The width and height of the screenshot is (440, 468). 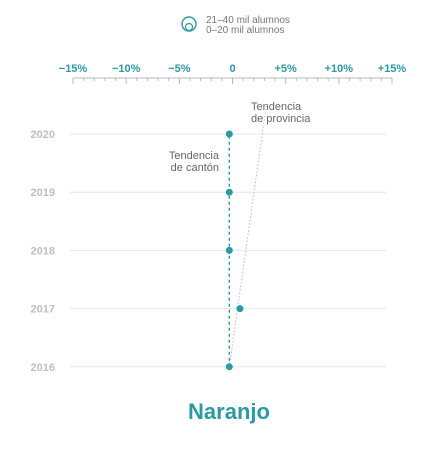 What do you see at coordinates (194, 156) in the screenshot?
I see `canton-trend-annotation-line: Tendencia` at bounding box center [194, 156].